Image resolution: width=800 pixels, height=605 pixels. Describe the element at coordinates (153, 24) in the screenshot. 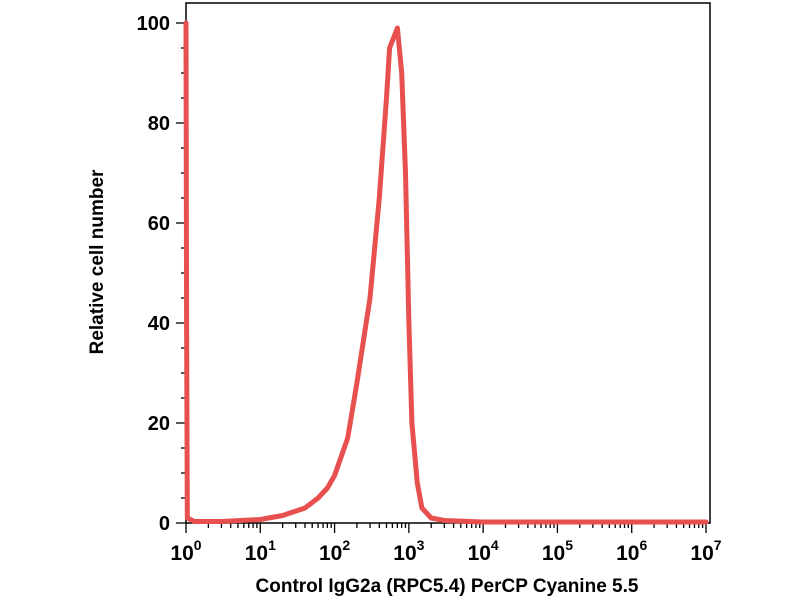

I see `y-tick-label: 100` at that location.